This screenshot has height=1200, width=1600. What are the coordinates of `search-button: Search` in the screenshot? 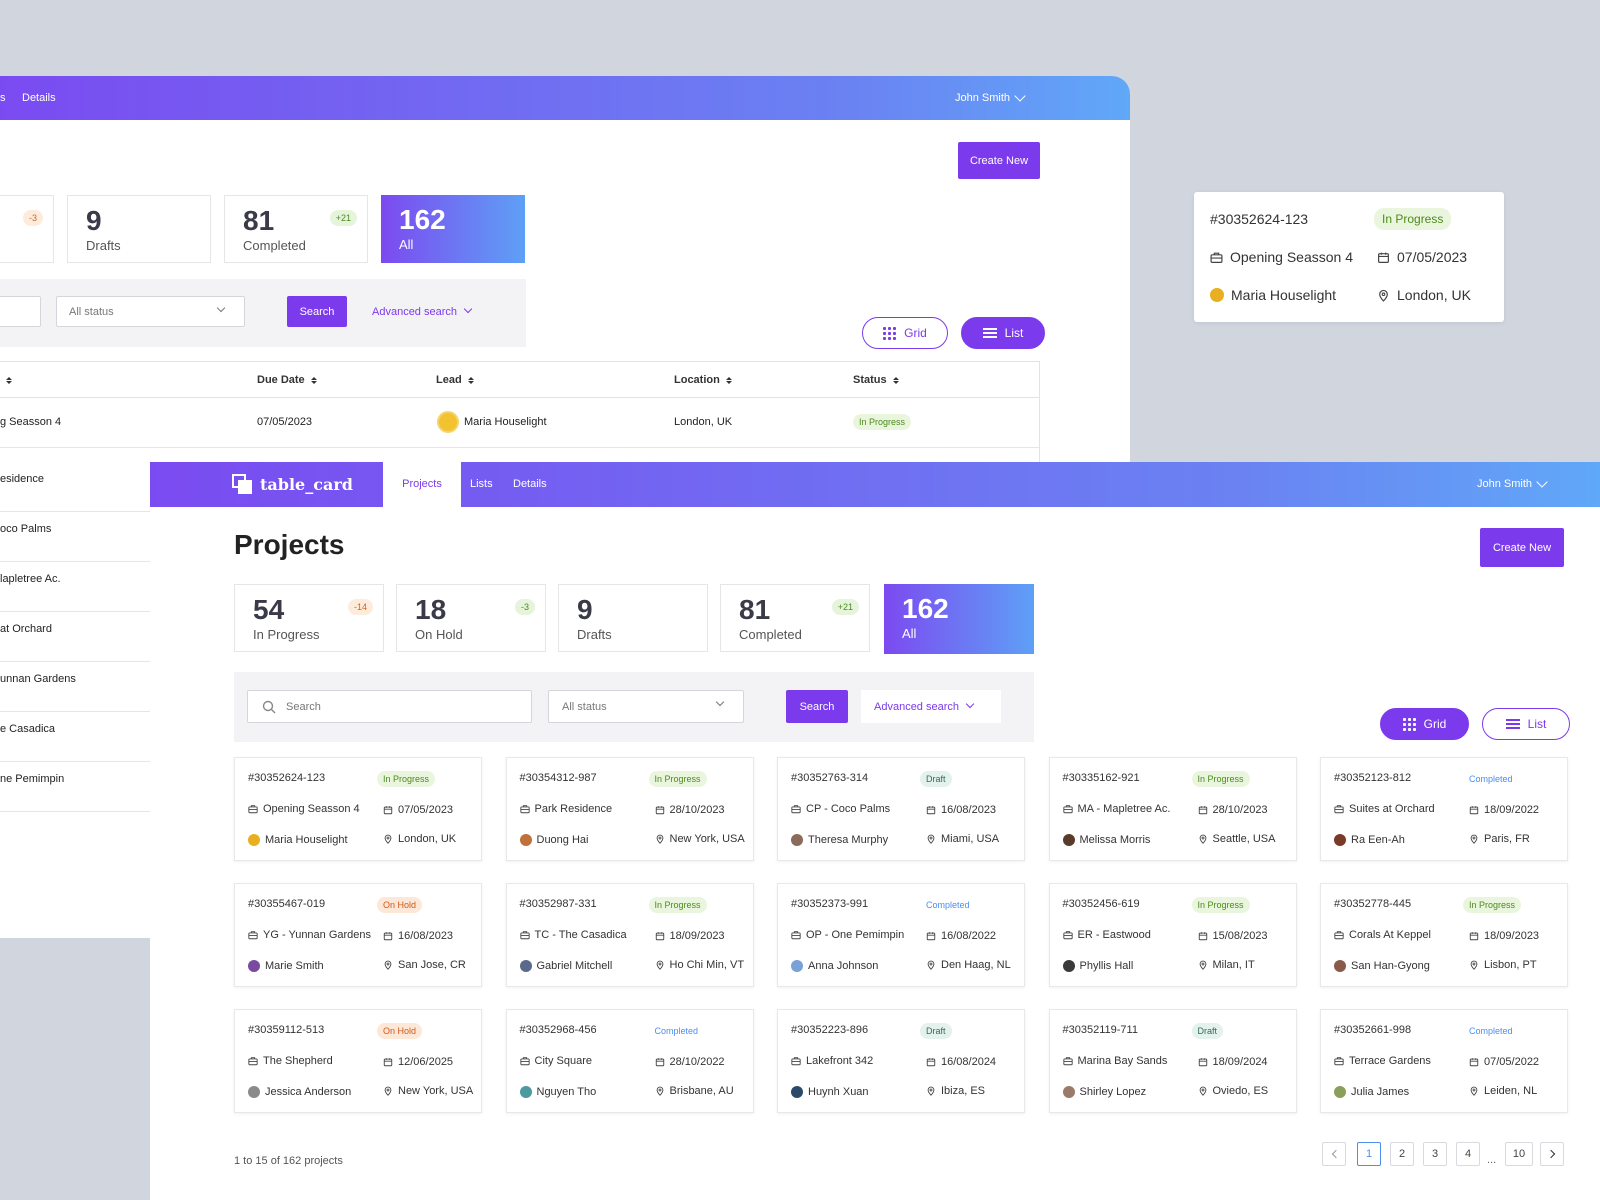 It's located at (817, 706).